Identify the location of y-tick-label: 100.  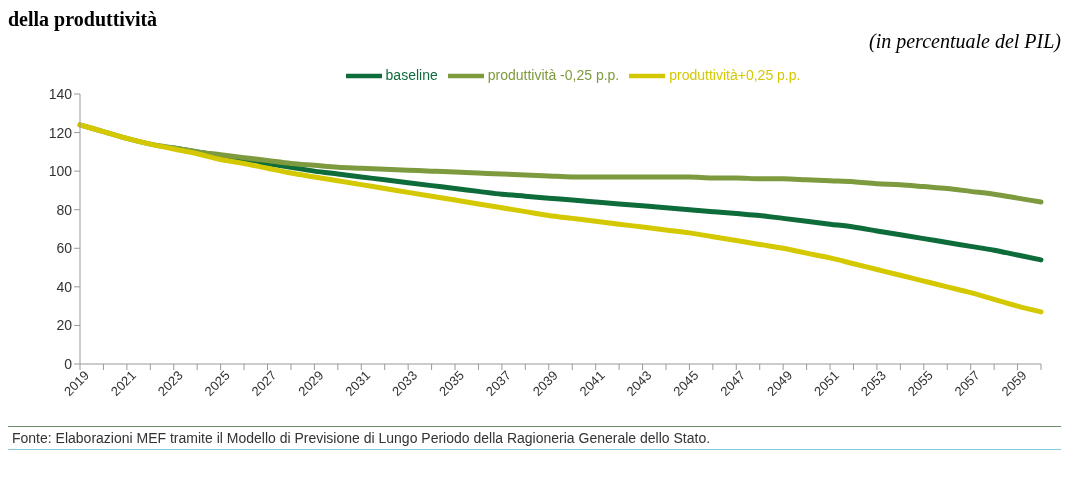
(60, 171).